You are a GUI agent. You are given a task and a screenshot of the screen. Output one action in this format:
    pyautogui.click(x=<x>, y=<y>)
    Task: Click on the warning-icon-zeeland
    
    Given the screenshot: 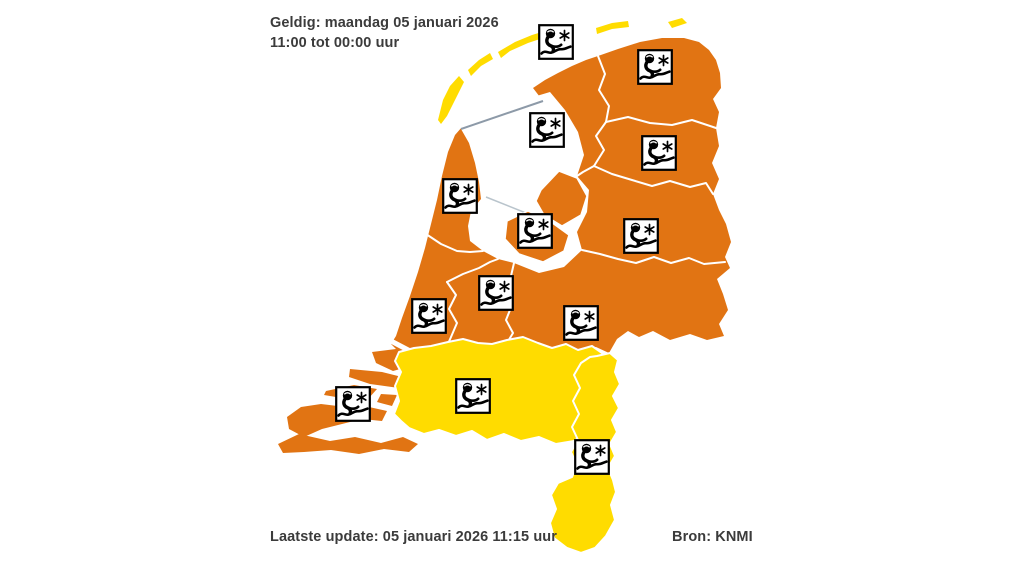 What is the action you would take?
    pyautogui.click(x=353, y=404)
    